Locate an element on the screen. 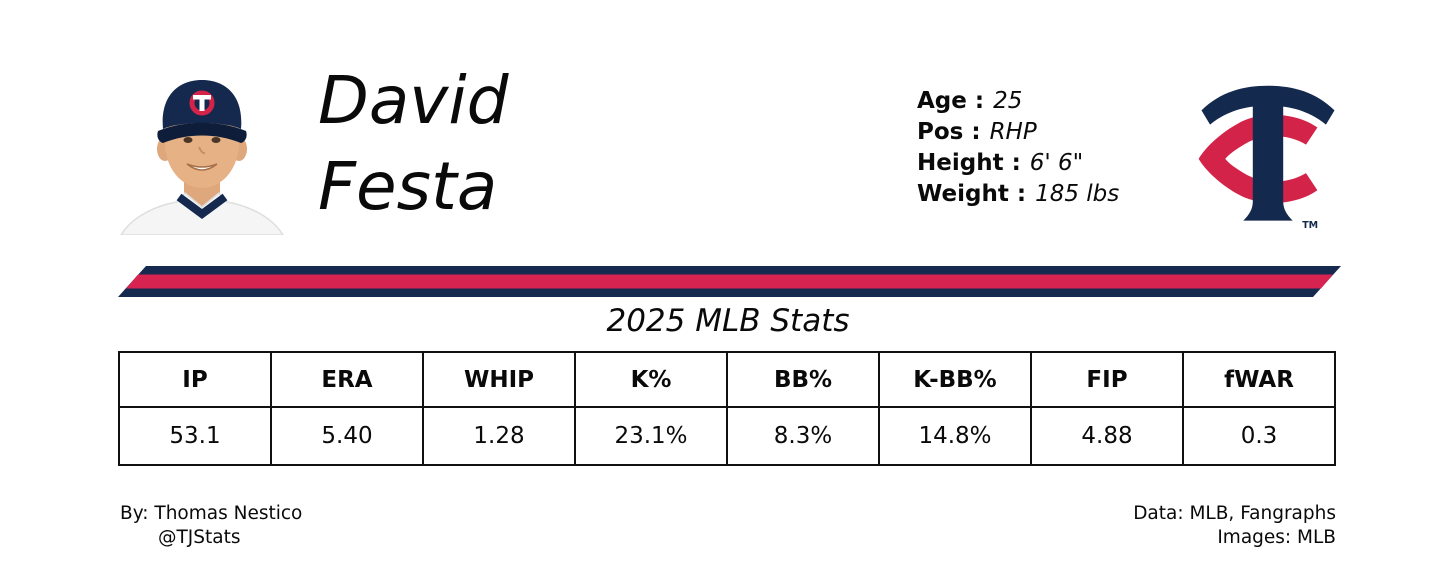  stats-title: 2025 MLB Stats is located at coordinates (728, 321).